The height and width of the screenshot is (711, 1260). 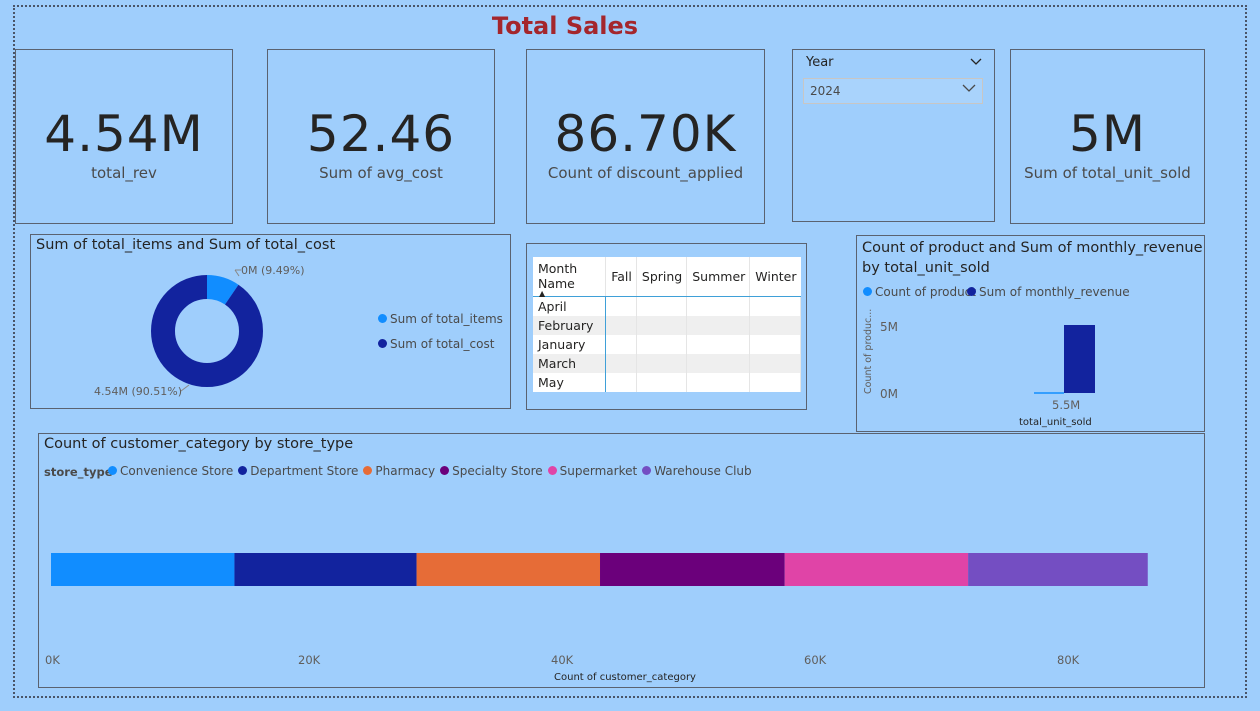 I want to click on sort-ascending-icon: ▲, so click(x=542, y=293).